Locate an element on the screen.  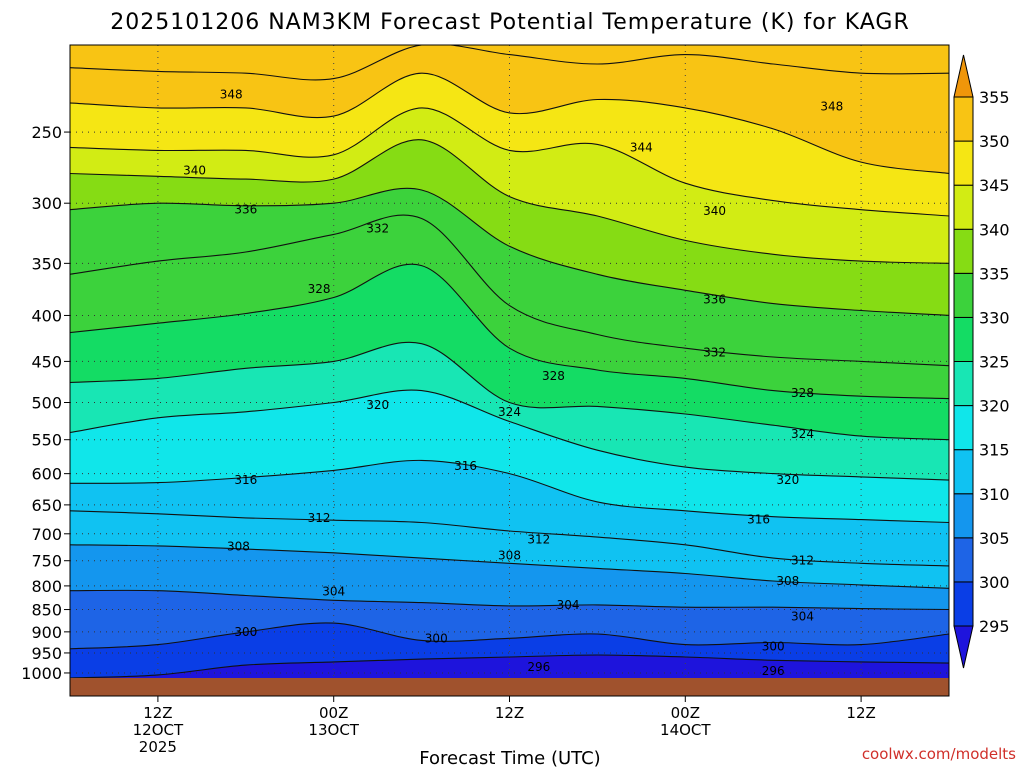
y-tick-label: 800 is located at coordinates (46, 586).